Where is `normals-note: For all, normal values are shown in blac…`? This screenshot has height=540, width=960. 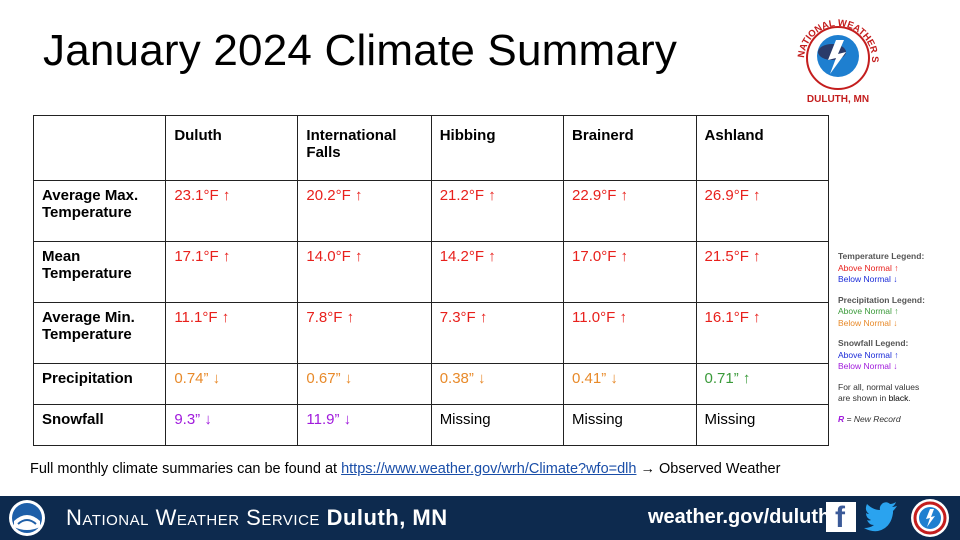
normals-note: For all, normal values are shown in blac… is located at coordinates (879, 392).